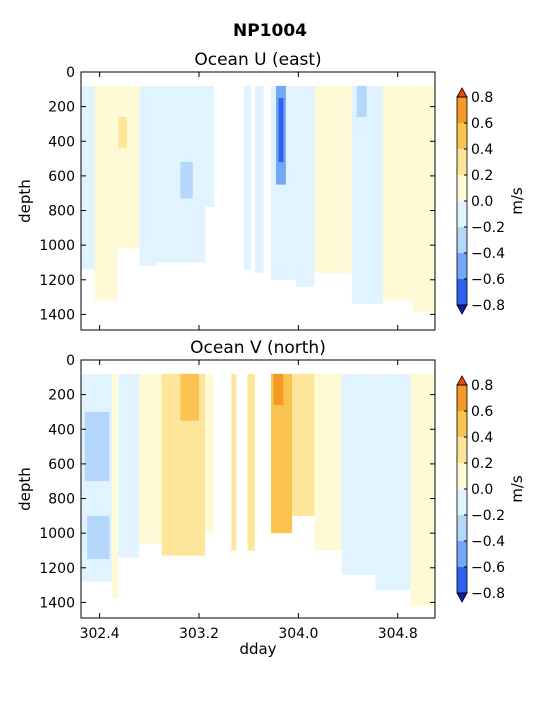  What do you see at coordinates (270, 31) in the screenshot?
I see `figure-title: NP1004` at bounding box center [270, 31].